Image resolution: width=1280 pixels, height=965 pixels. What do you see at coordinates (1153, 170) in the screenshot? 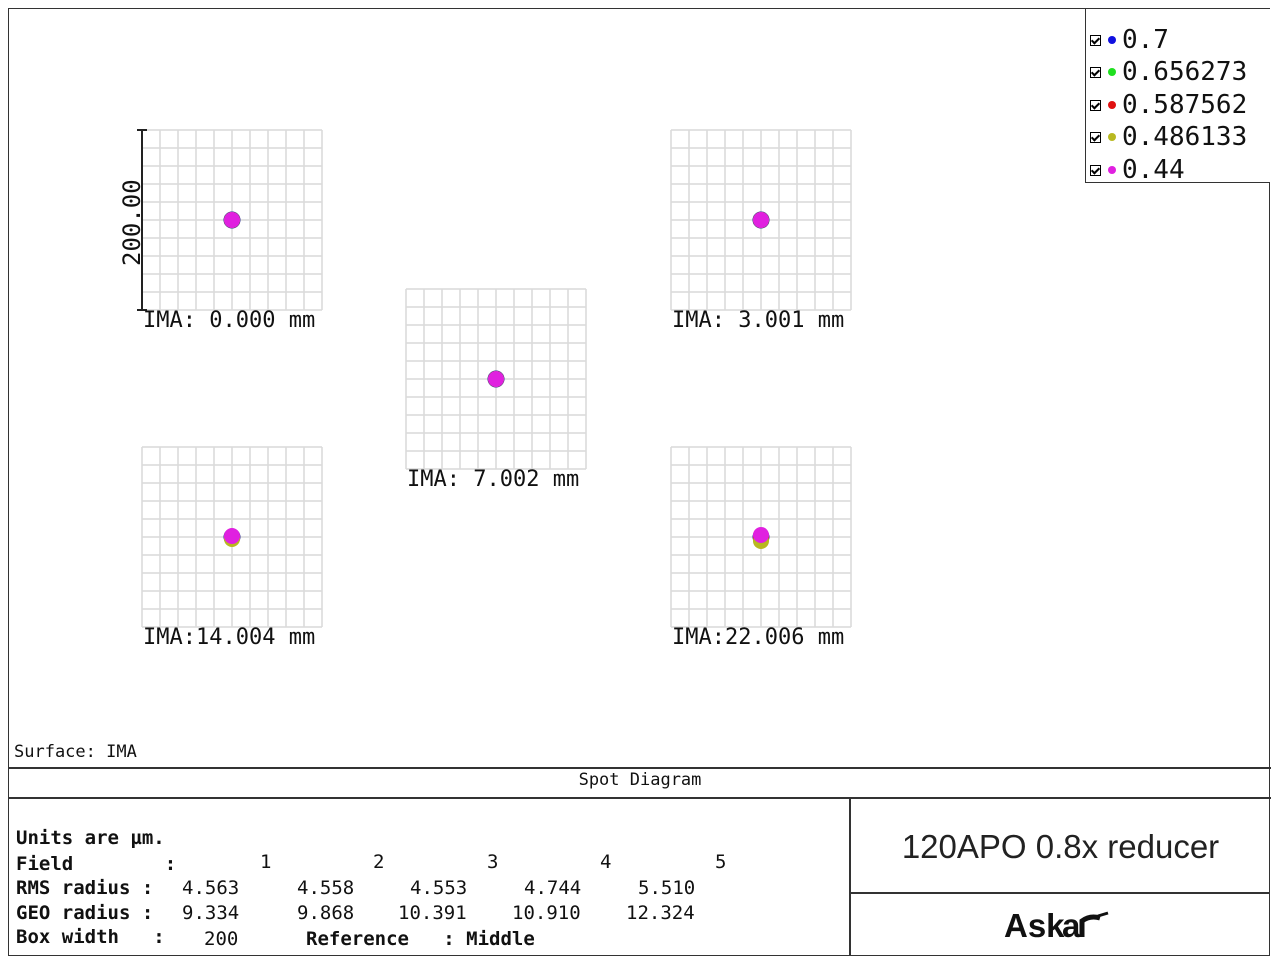
I see `legend-label: 0.44` at bounding box center [1153, 170].